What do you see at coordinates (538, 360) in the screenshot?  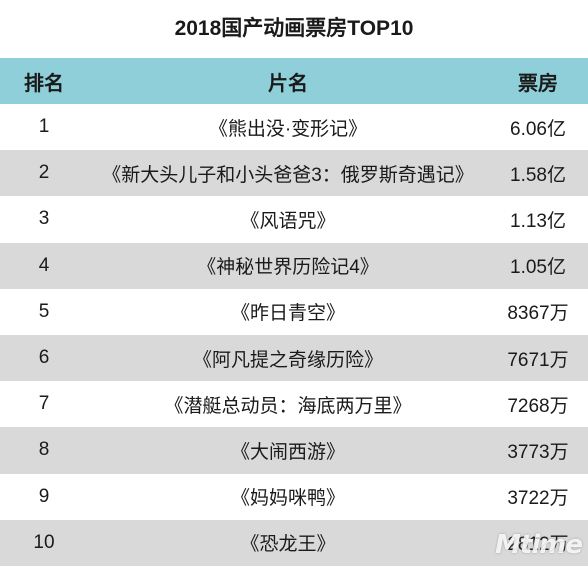 I see `cell-box-office: 7671万` at bounding box center [538, 360].